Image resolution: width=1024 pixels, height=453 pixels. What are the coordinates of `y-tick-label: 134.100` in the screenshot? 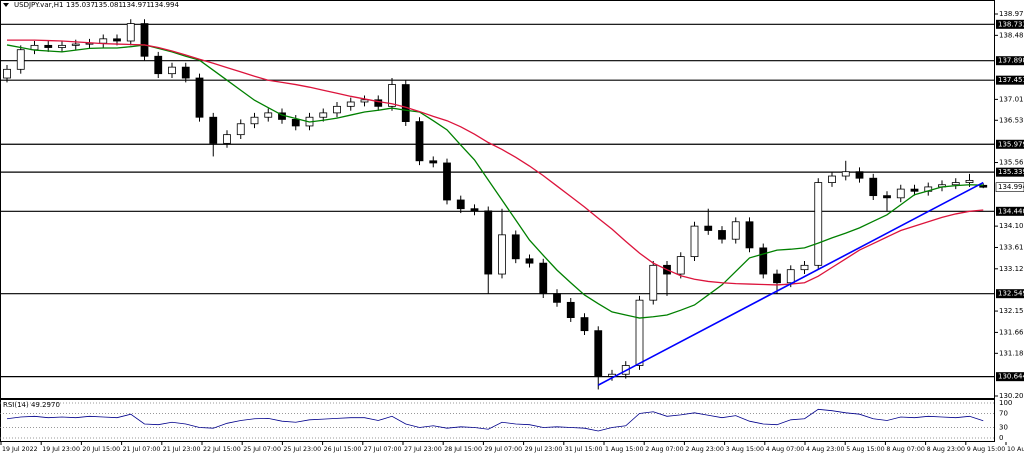 It's located at (1011, 226).